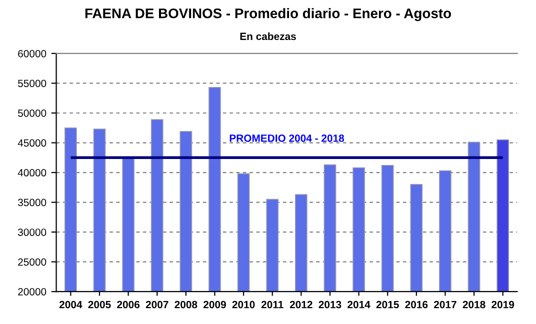  What do you see at coordinates (128, 304) in the screenshot?
I see `x-tick-label: 2006` at bounding box center [128, 304].